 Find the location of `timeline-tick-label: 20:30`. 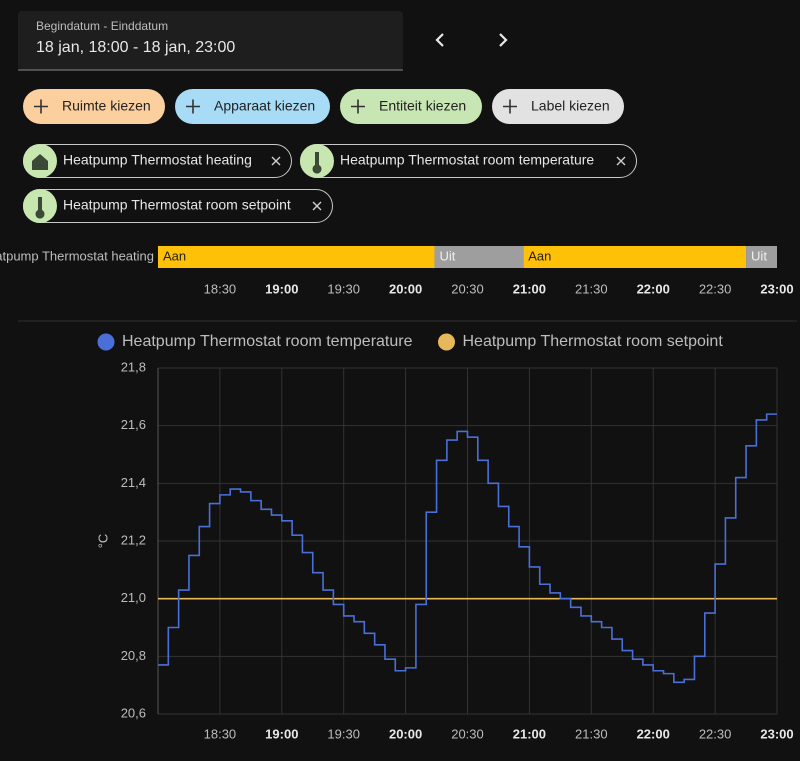

timeline-tick-label: 20:30 is located at coordinates (467, 288).